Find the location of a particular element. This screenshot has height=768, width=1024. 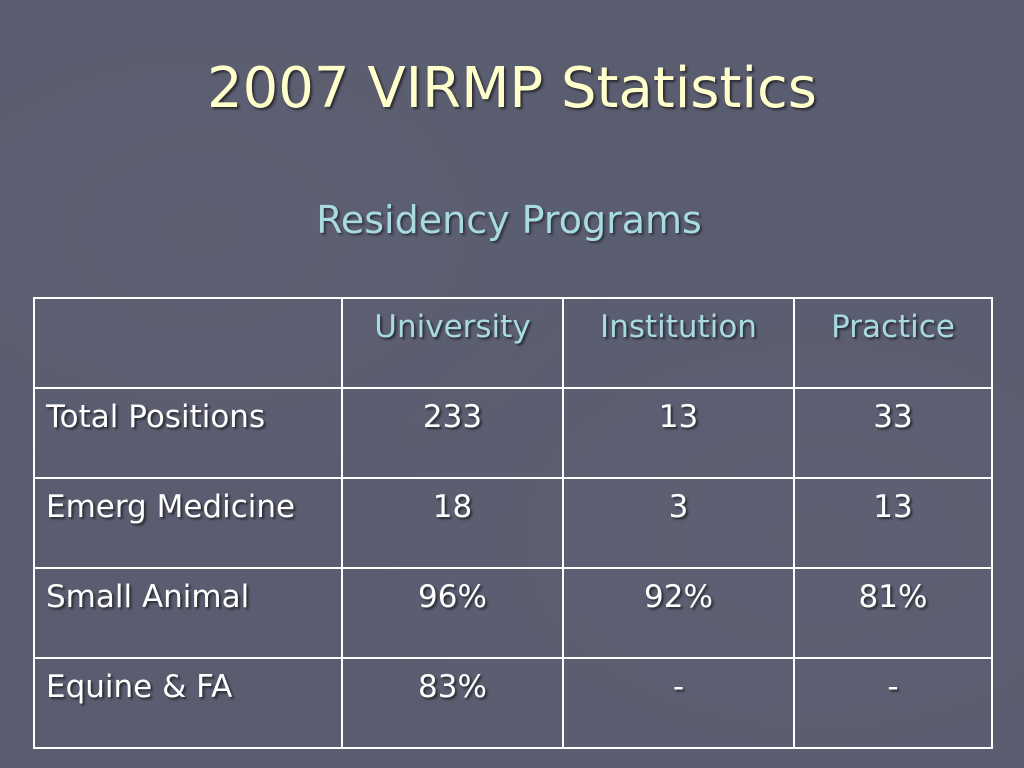

table-cell: 92% is located at coordinates (678, 613).